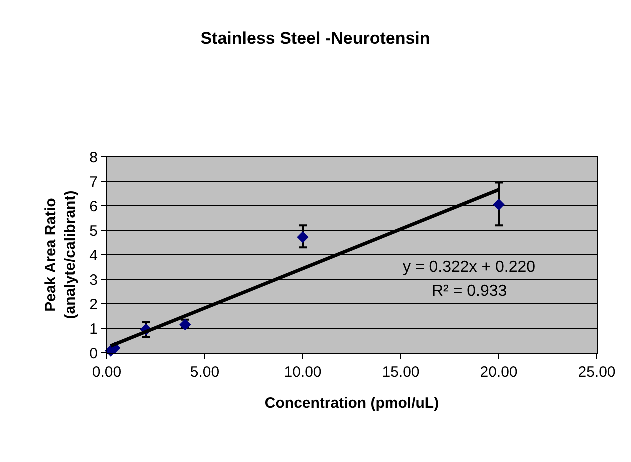 The image size is (631, 462). What do you see at coordinates (94, 182) in the screenshot?
I see `y-tick-label: 7` at bounding box center [94, 182].